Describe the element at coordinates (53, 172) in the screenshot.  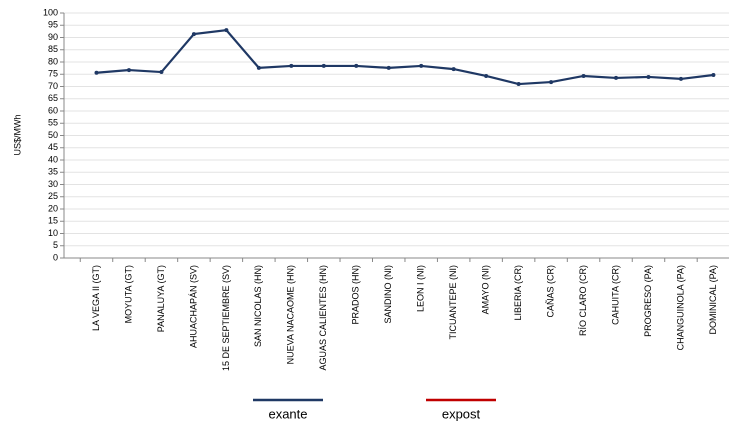
I see `y-tick-label: 35` at that location.